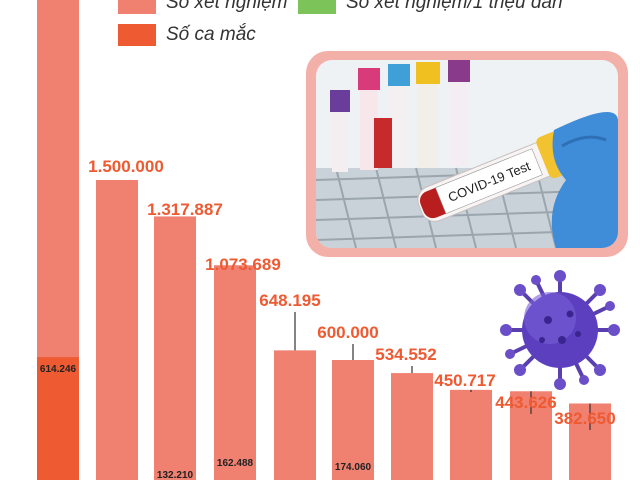 This screenshot has height=480, width=640. Describe the element at coordinates (227, 6) in the screenshot. I see `legend-label-tests: Số xét nghiệm` at that location.